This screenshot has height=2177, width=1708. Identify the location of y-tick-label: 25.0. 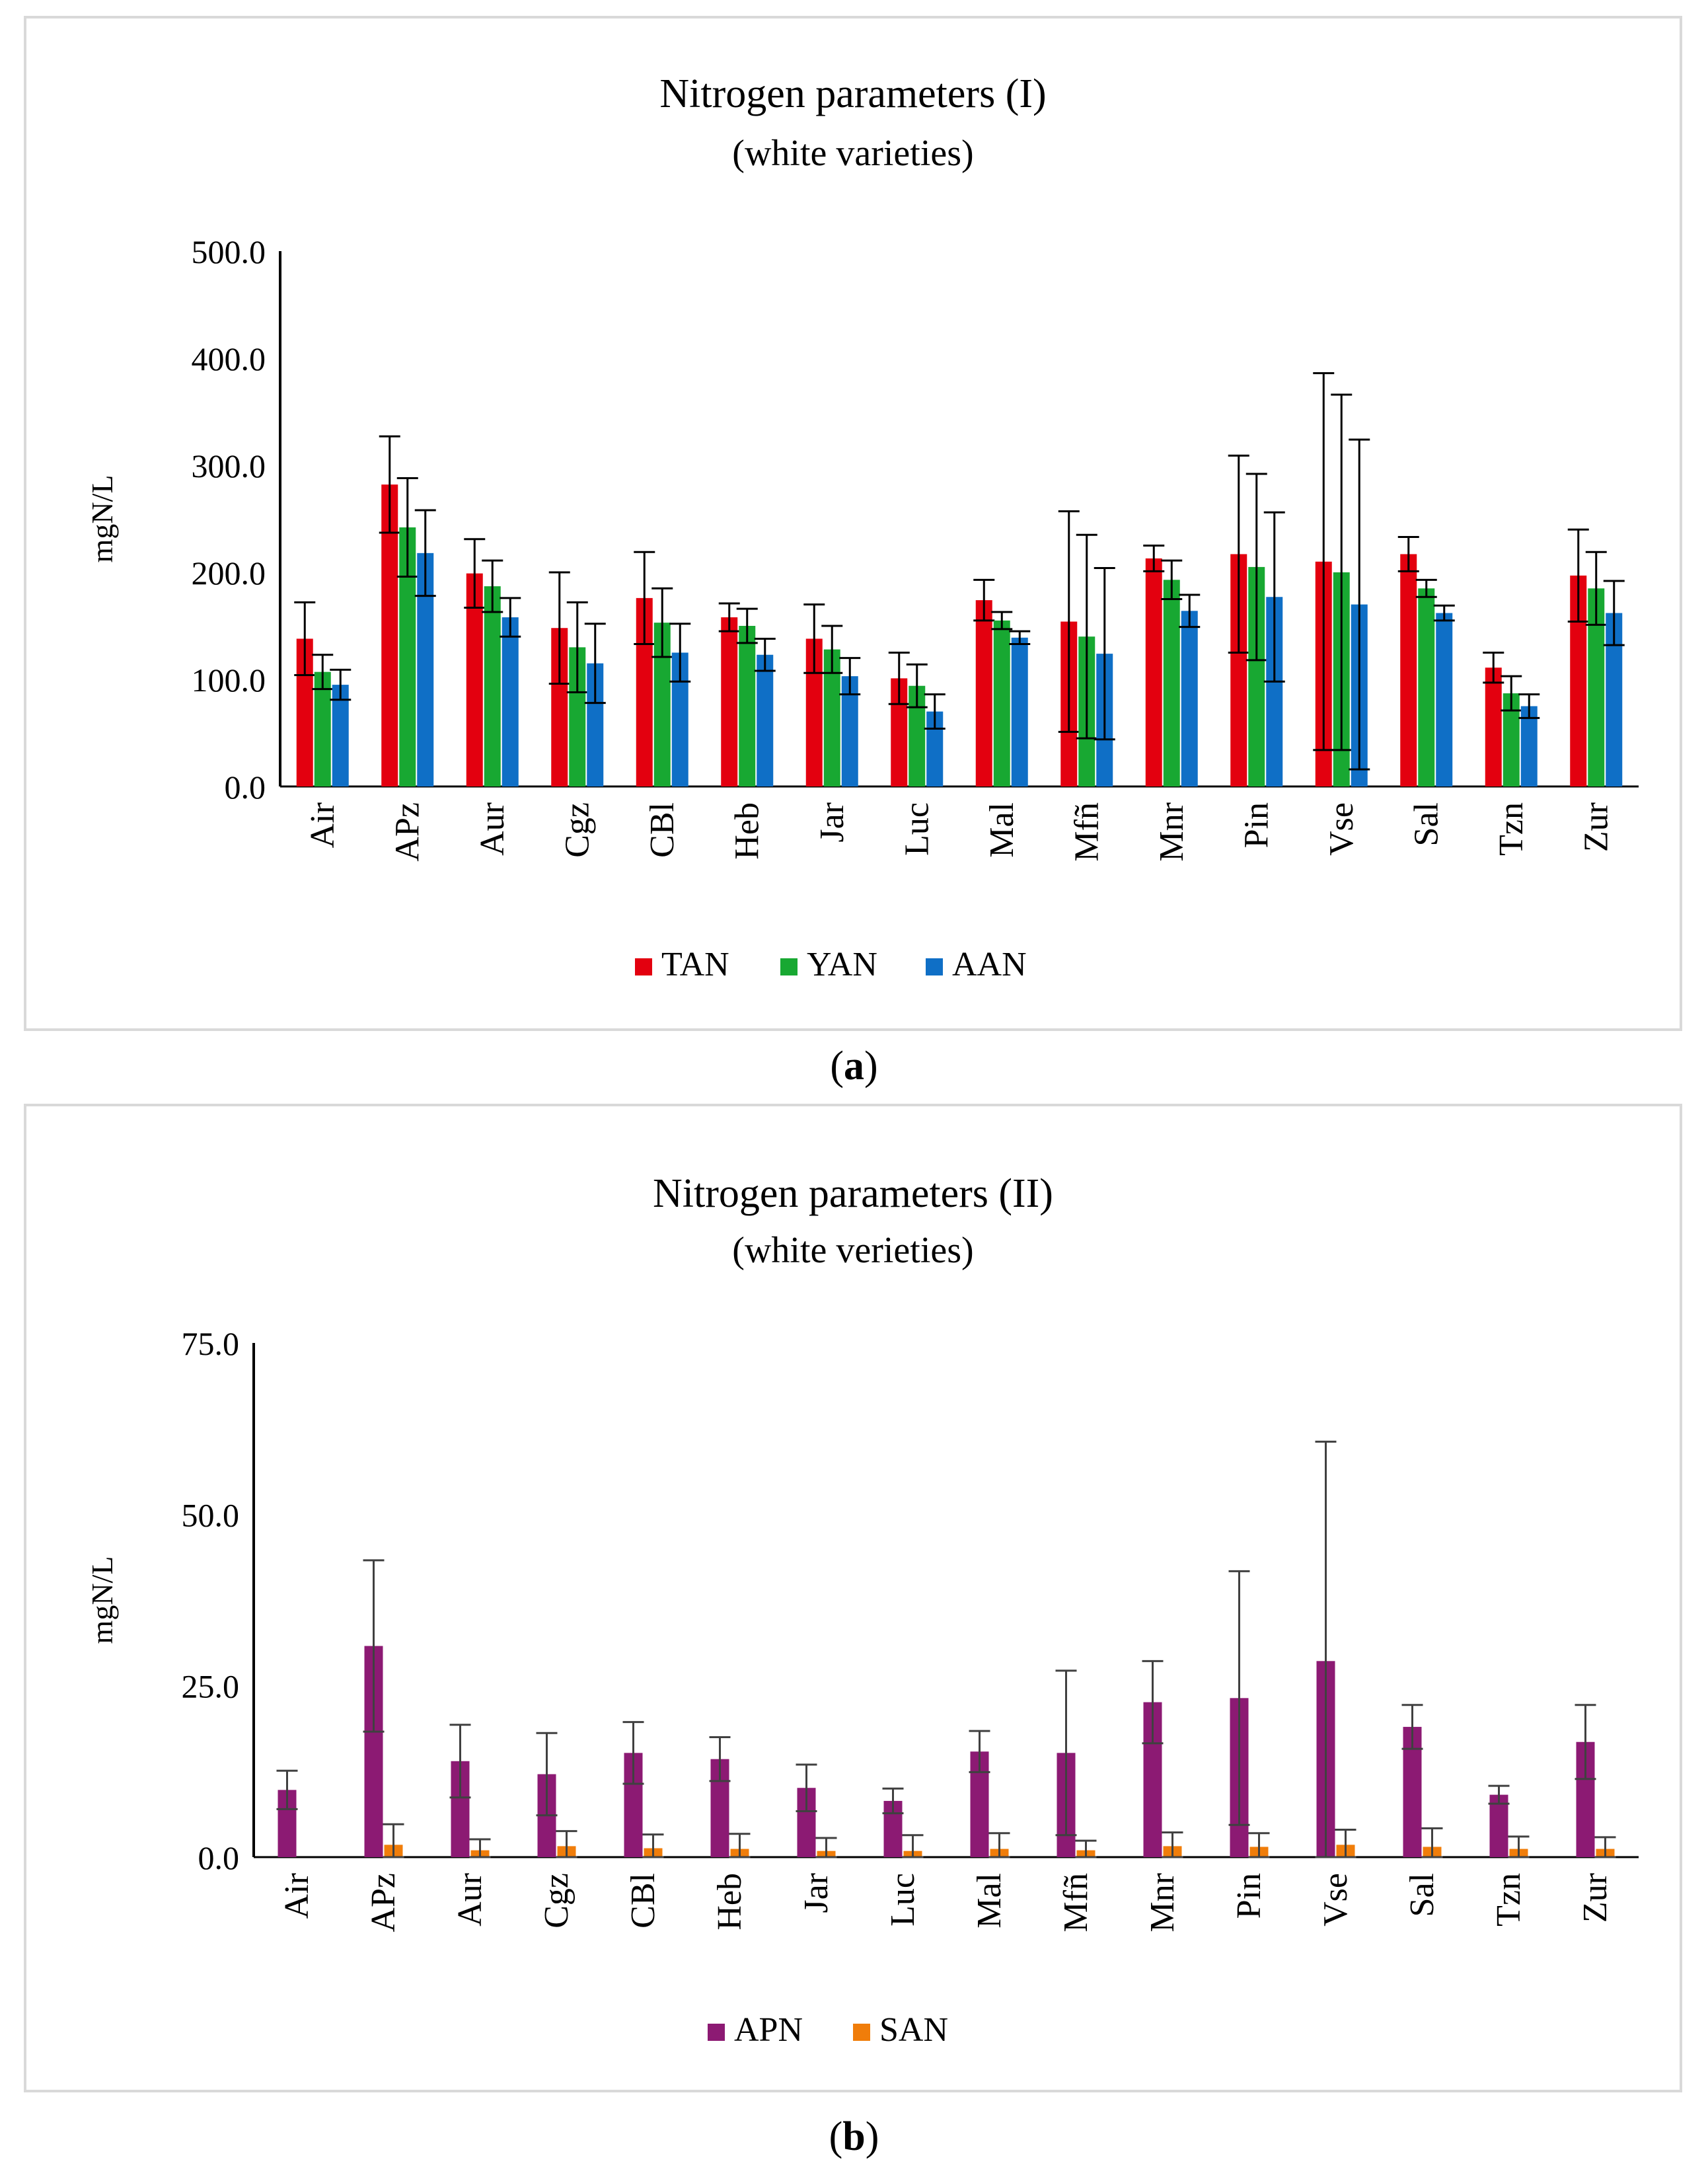
(211, 1686).